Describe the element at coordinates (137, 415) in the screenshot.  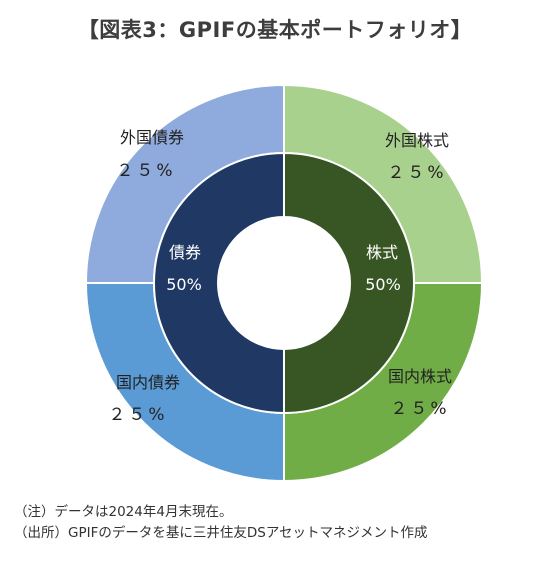
I see `outer-label-value-2: ２５%` at that location.